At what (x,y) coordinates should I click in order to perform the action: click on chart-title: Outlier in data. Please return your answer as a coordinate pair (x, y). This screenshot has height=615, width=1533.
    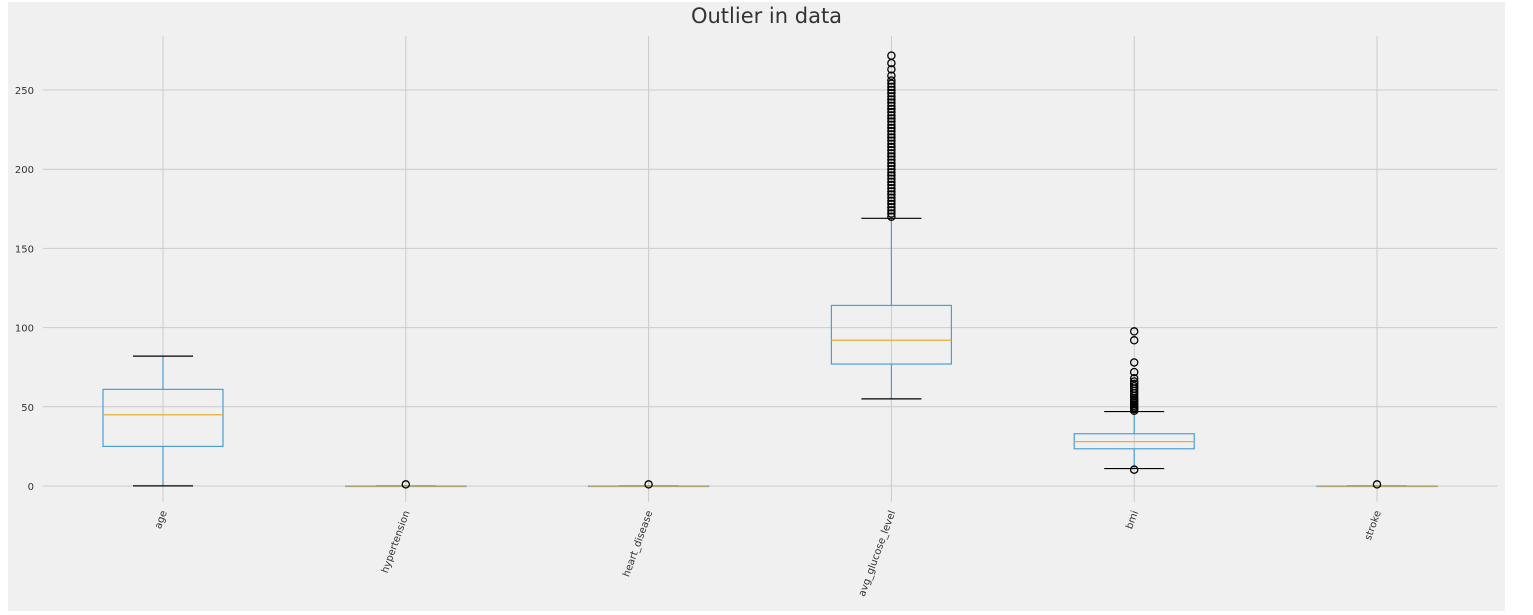
    Looking at the image, I should click on (766, 16).